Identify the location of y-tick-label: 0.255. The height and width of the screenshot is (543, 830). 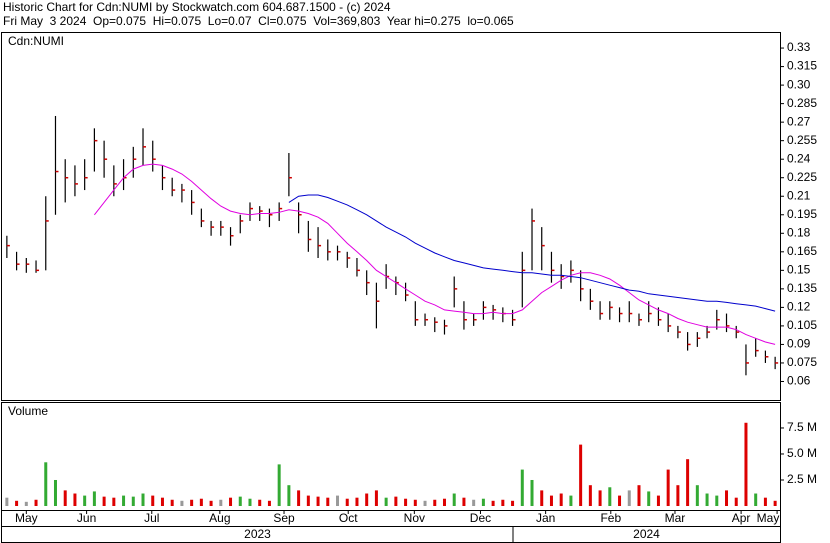
(802, 140).